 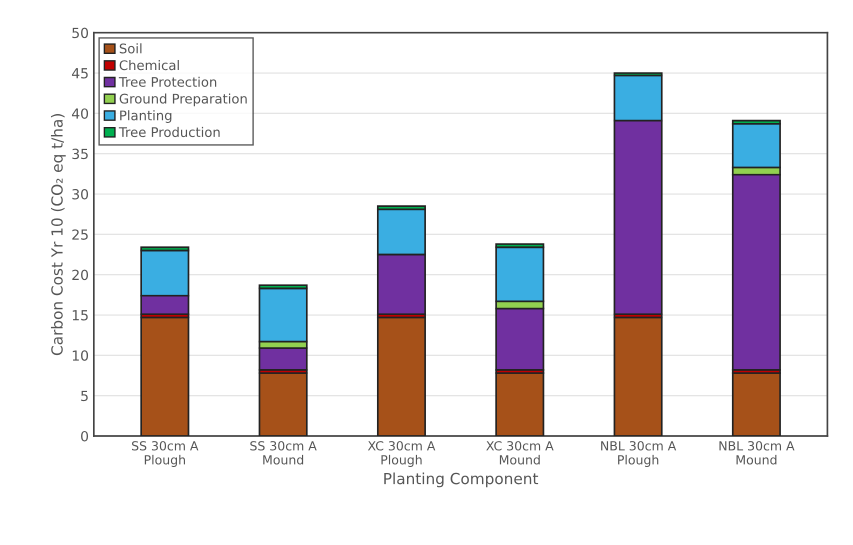 I want to click on x-tick-label: NBL 30cm A Mound, so click(x=756, y=453).